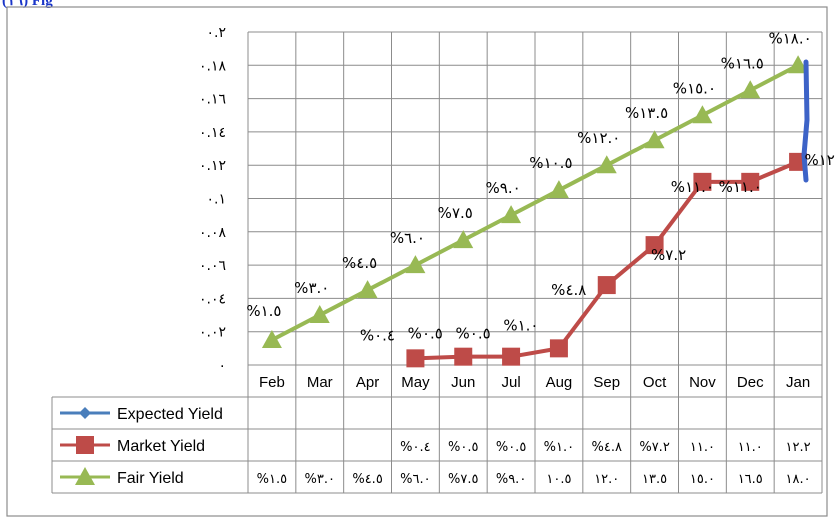 This screenshot has height=521, width=835. Describe the element at coordinates (222, 366) in the screenshot. I see `y-tick-label: ٠` at that location.